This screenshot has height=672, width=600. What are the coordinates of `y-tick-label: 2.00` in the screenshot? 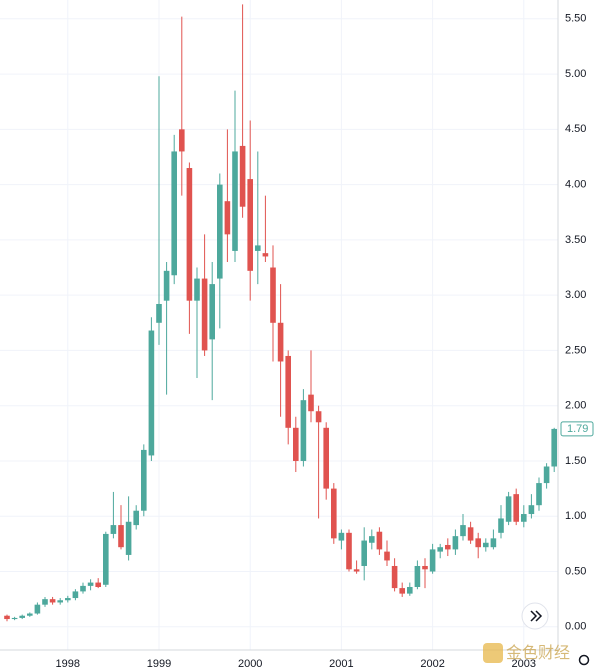 It's located at (575, 406).